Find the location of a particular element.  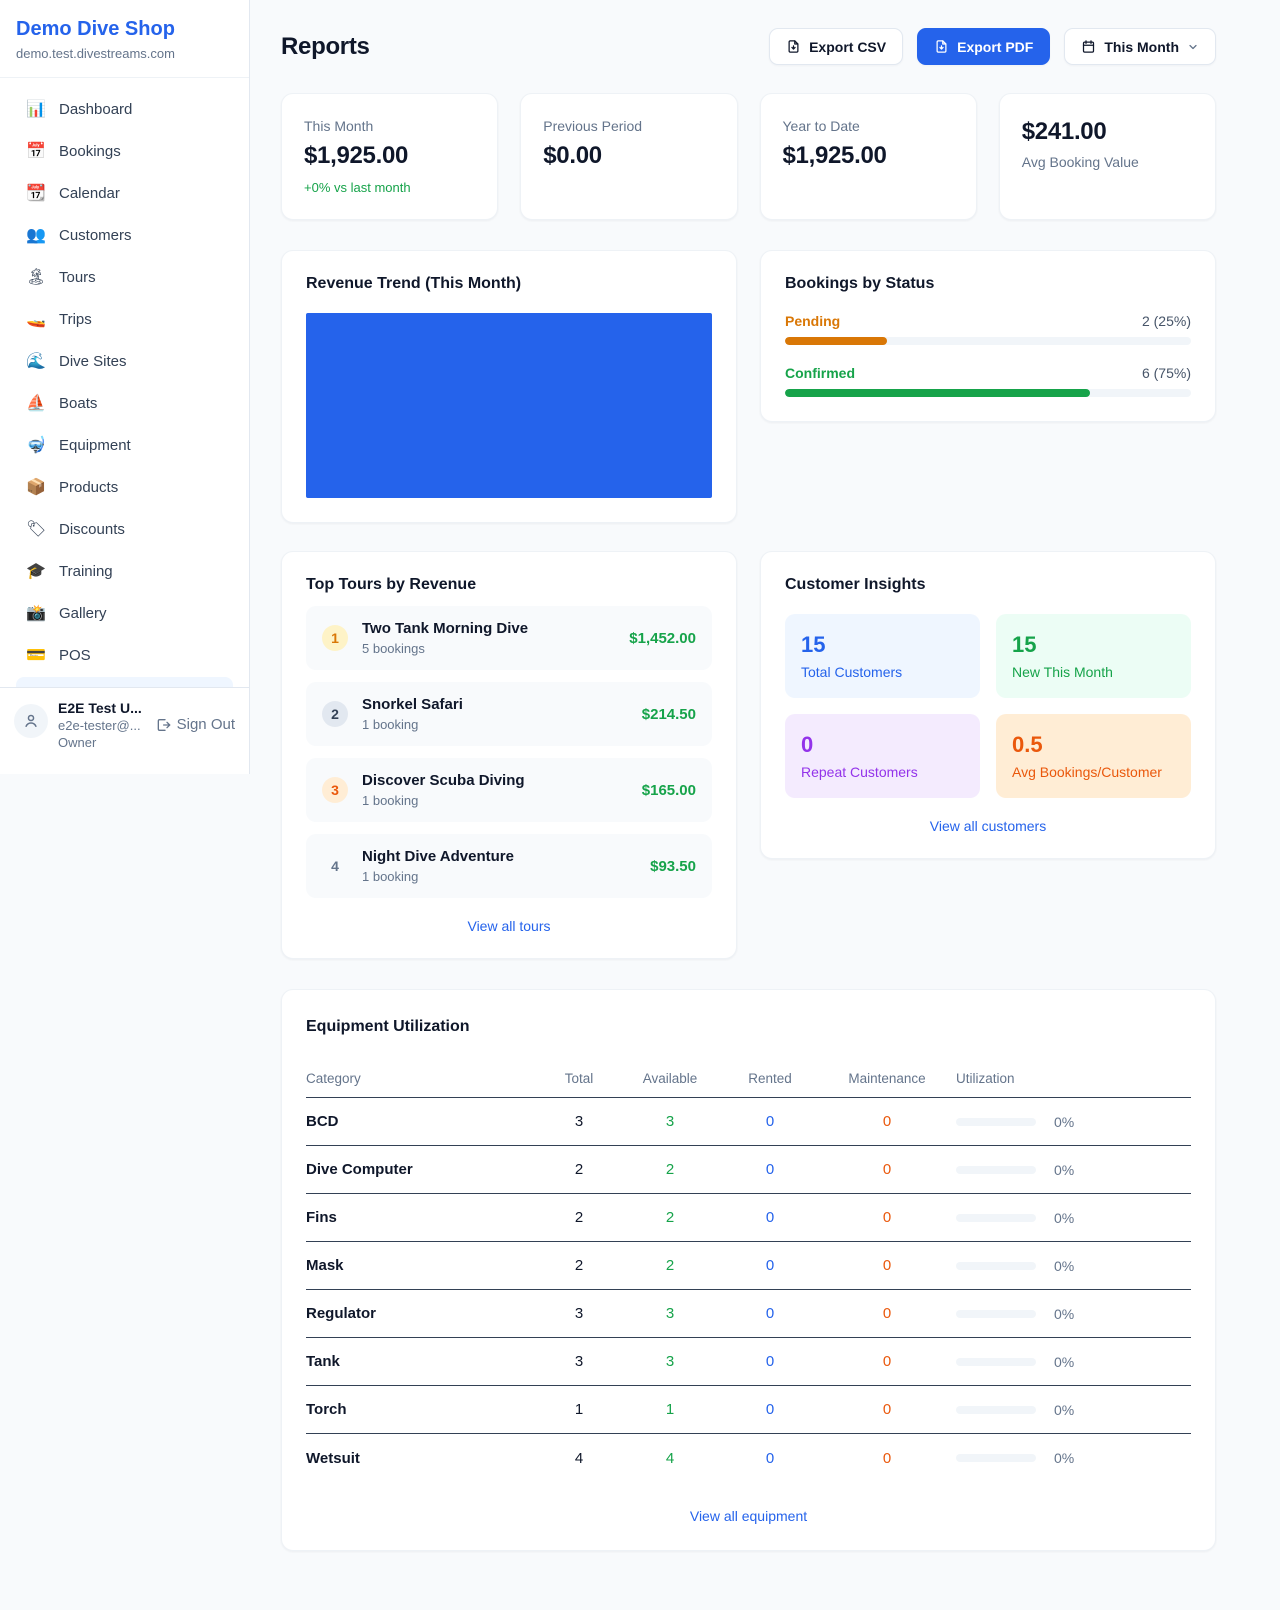

col-header-category: Category is located at coordinates (333, 1078).